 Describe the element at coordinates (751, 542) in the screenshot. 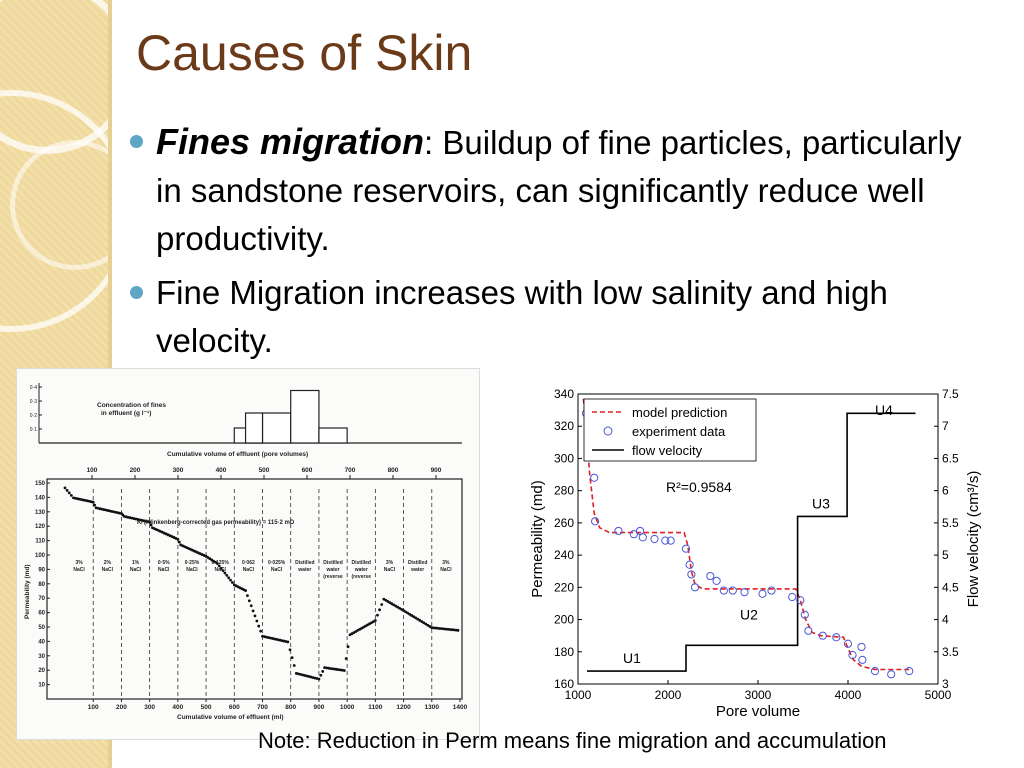

I see `flow-velocity-line` at that location.